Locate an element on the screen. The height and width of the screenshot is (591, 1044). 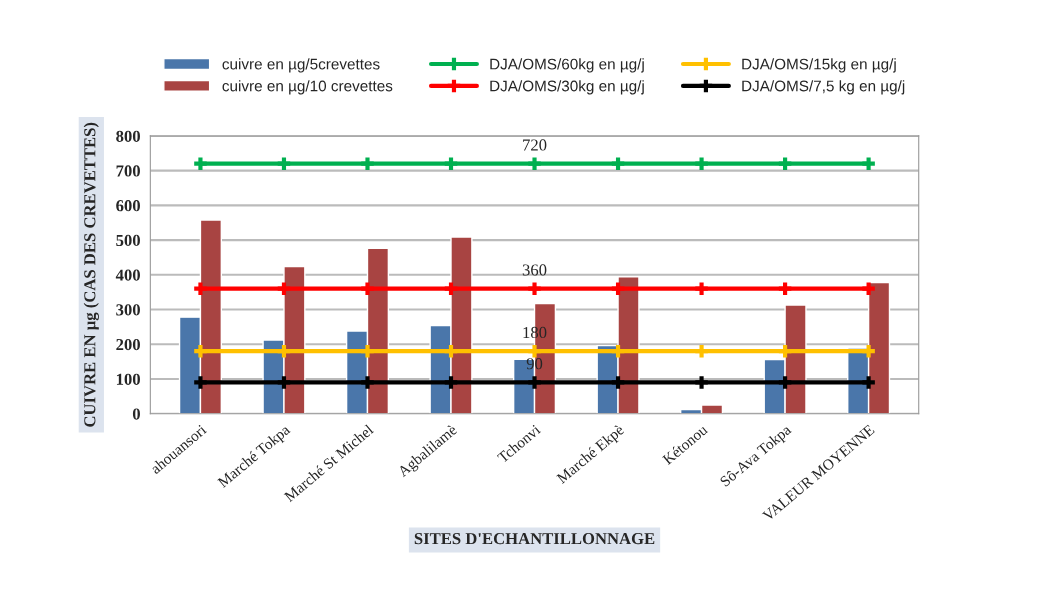
annotation: 720 is located at coordinates (535, 145).